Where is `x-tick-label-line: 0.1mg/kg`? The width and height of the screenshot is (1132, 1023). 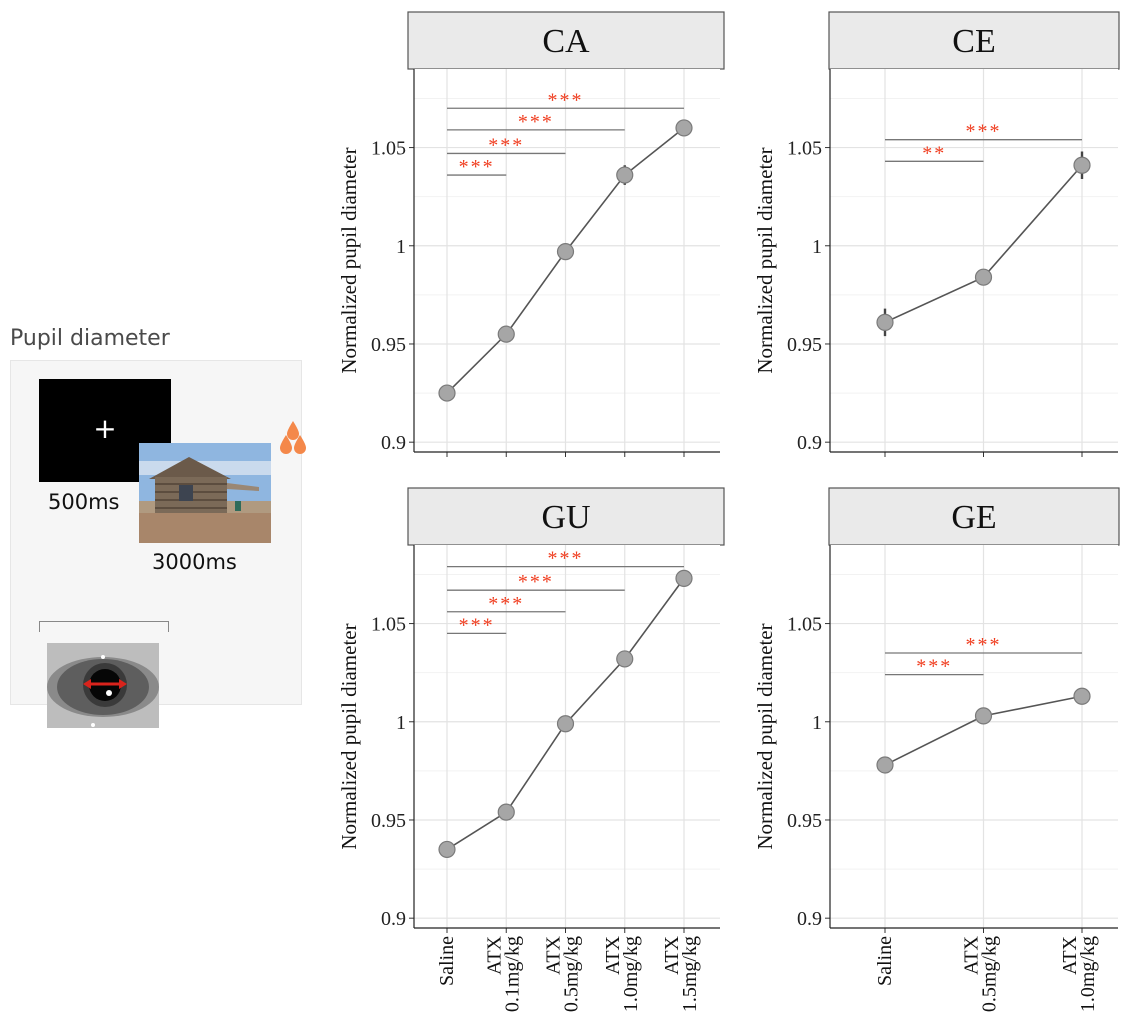
x-tick-label-line: 0.1mg/kg is located at coordinates (512, 974).